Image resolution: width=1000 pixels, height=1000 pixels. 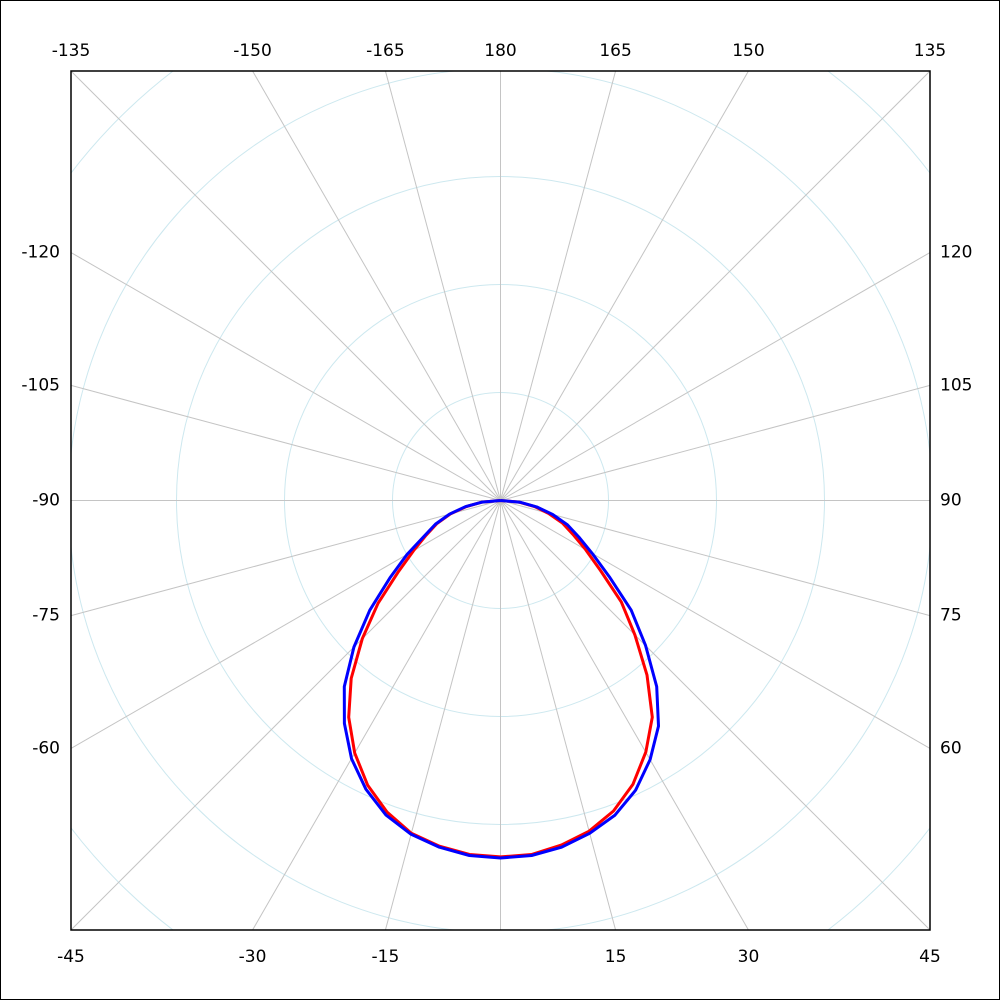 I want to click on theta-tick-label: -165, so click(x=385, y=51).